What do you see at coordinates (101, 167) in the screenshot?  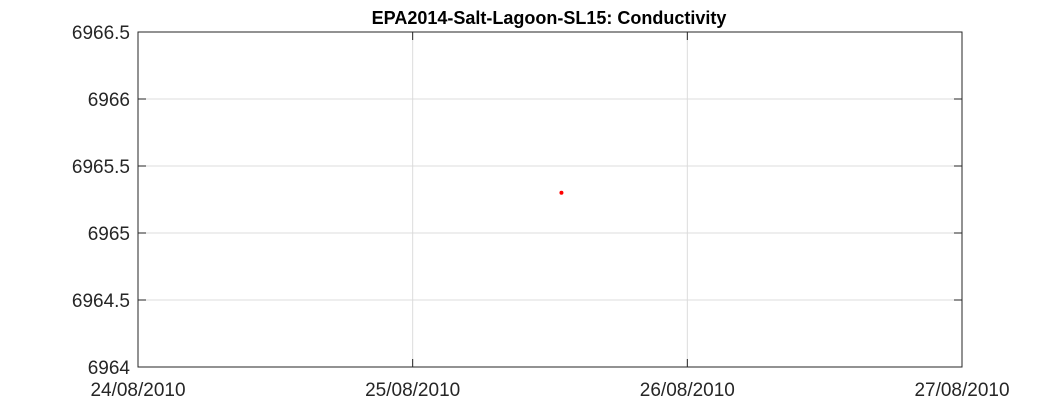 I see `y-tick-label: 6965.5` at bounding box center [101, 167].